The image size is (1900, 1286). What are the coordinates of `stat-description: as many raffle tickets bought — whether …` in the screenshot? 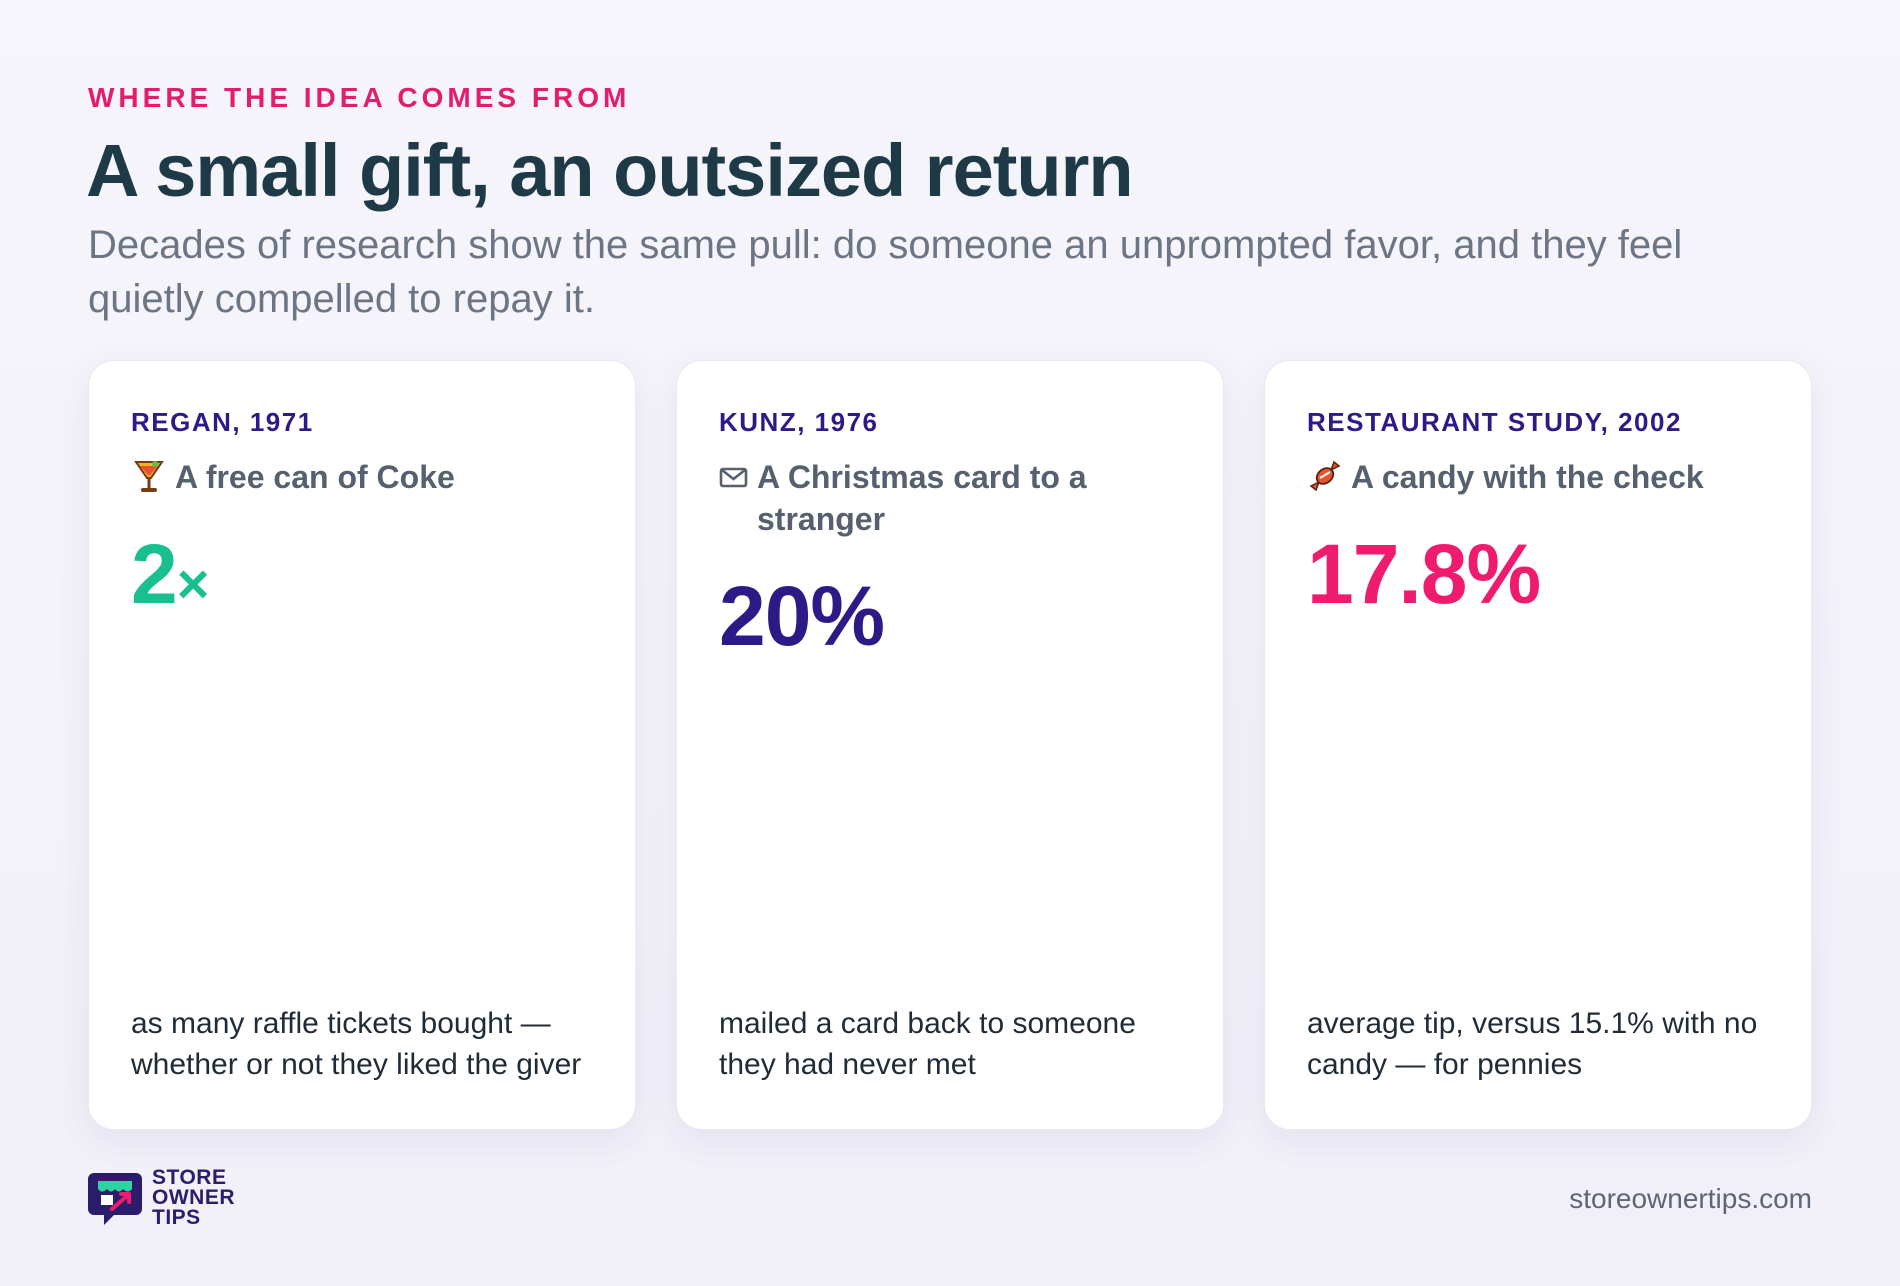 It's located at (356, 1044).